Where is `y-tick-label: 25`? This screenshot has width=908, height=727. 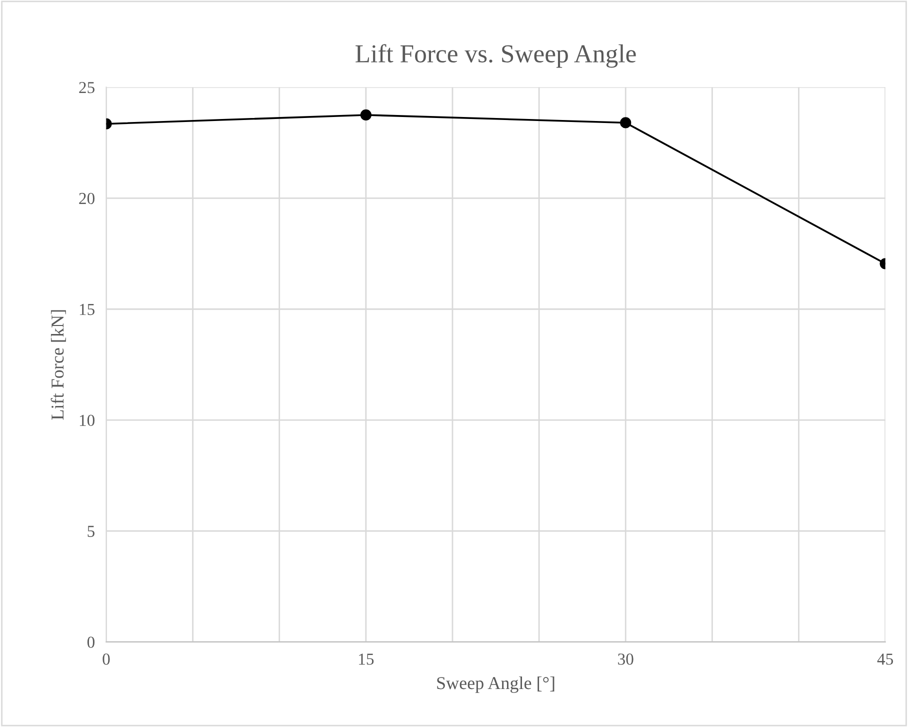
y-tick-label: 25 is located at coordinates (86, 88).